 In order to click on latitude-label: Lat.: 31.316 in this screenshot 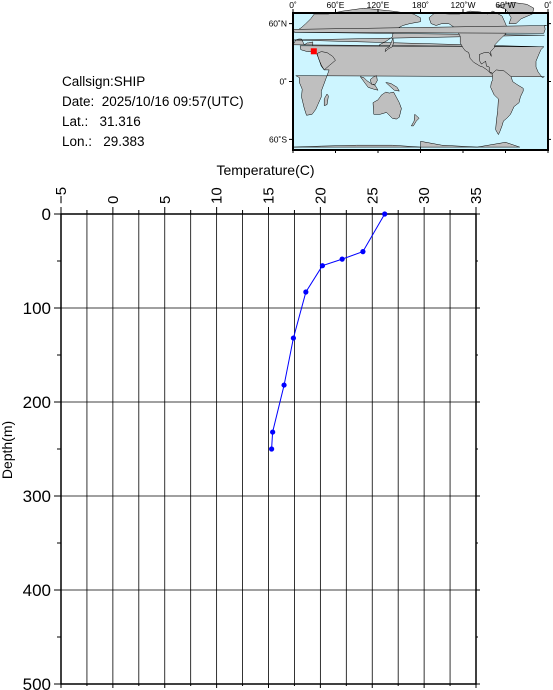, I will do `click(101, 121)`.